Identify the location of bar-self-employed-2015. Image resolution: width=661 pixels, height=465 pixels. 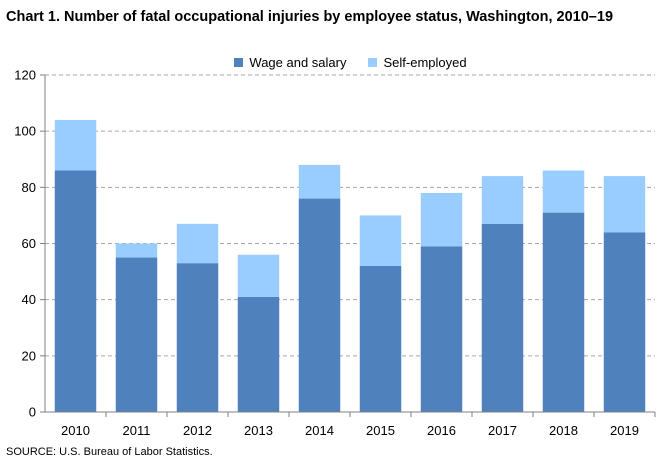
(380, 240).